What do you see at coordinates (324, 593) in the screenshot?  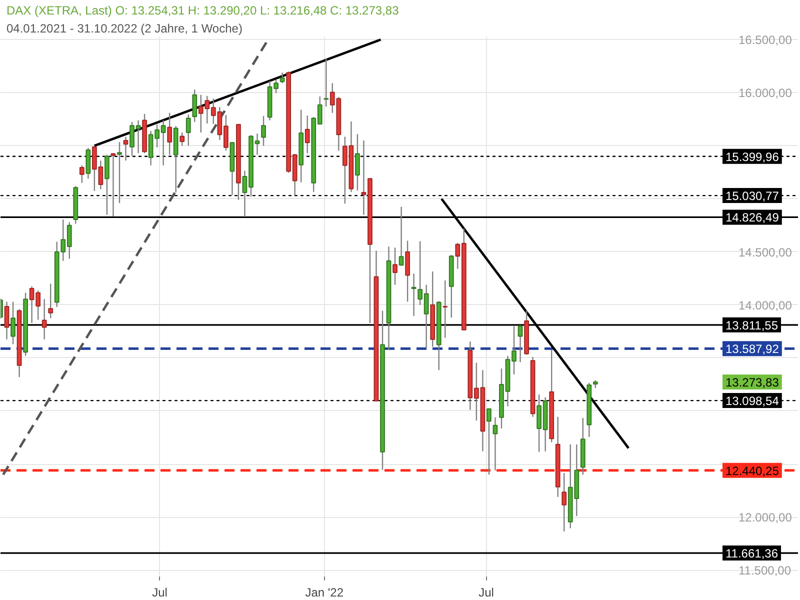 I see `x-tick-label: Jan '22` at bounding box center [324, 593].